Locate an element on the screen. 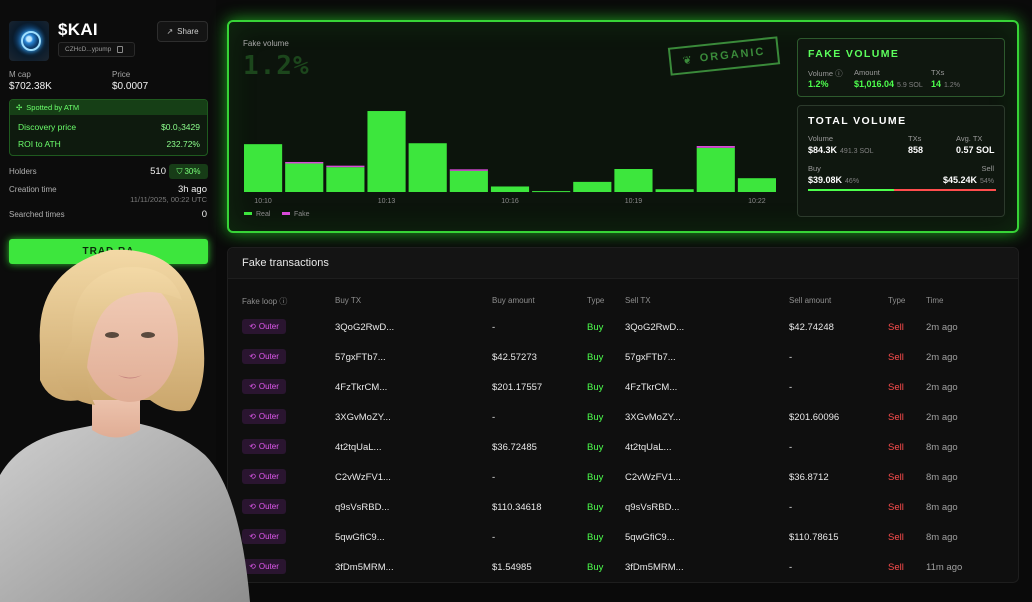 The image size is (1032, 602). atm-header: ✣ Spotted by ATM is located at coordinates (108, 107).